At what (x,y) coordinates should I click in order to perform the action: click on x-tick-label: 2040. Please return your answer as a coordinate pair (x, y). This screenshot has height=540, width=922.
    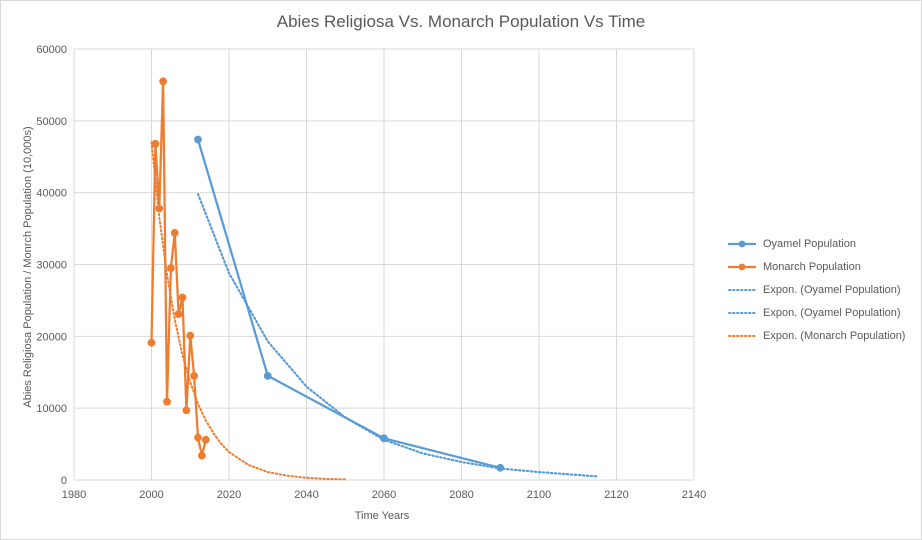
    Looking at the image, I should click on (306, 495).